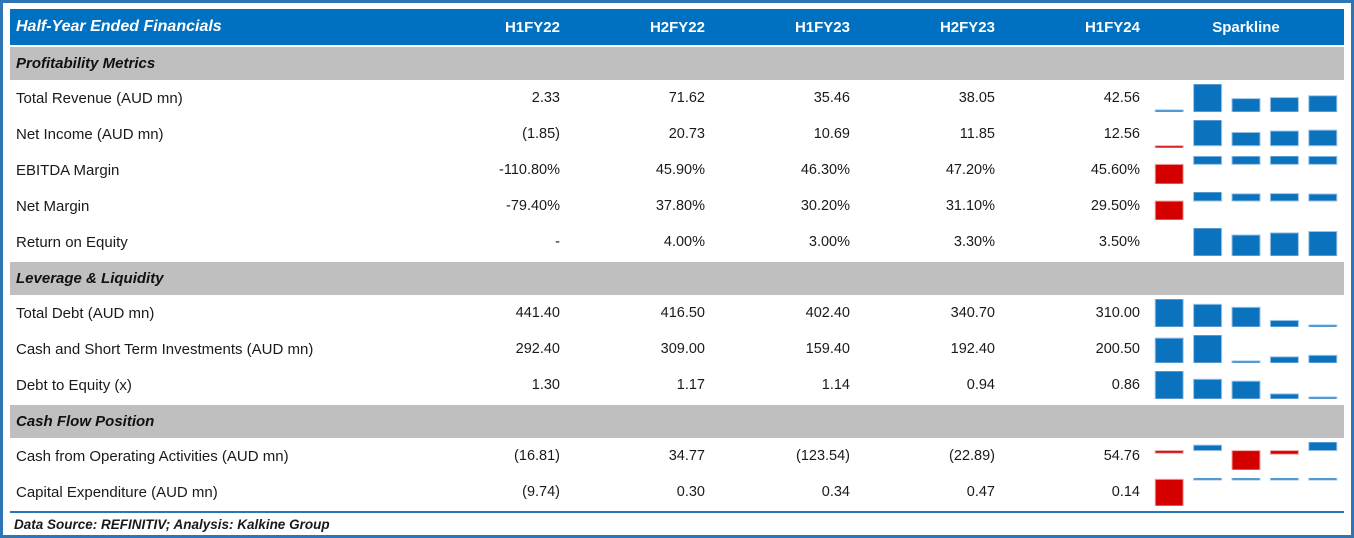 Image resolution: width=1354 pixels, height=538 pixels. Describe the element at coordinates (980, 492) in the screenshot. I see `value-cell: 0.47` at that location.